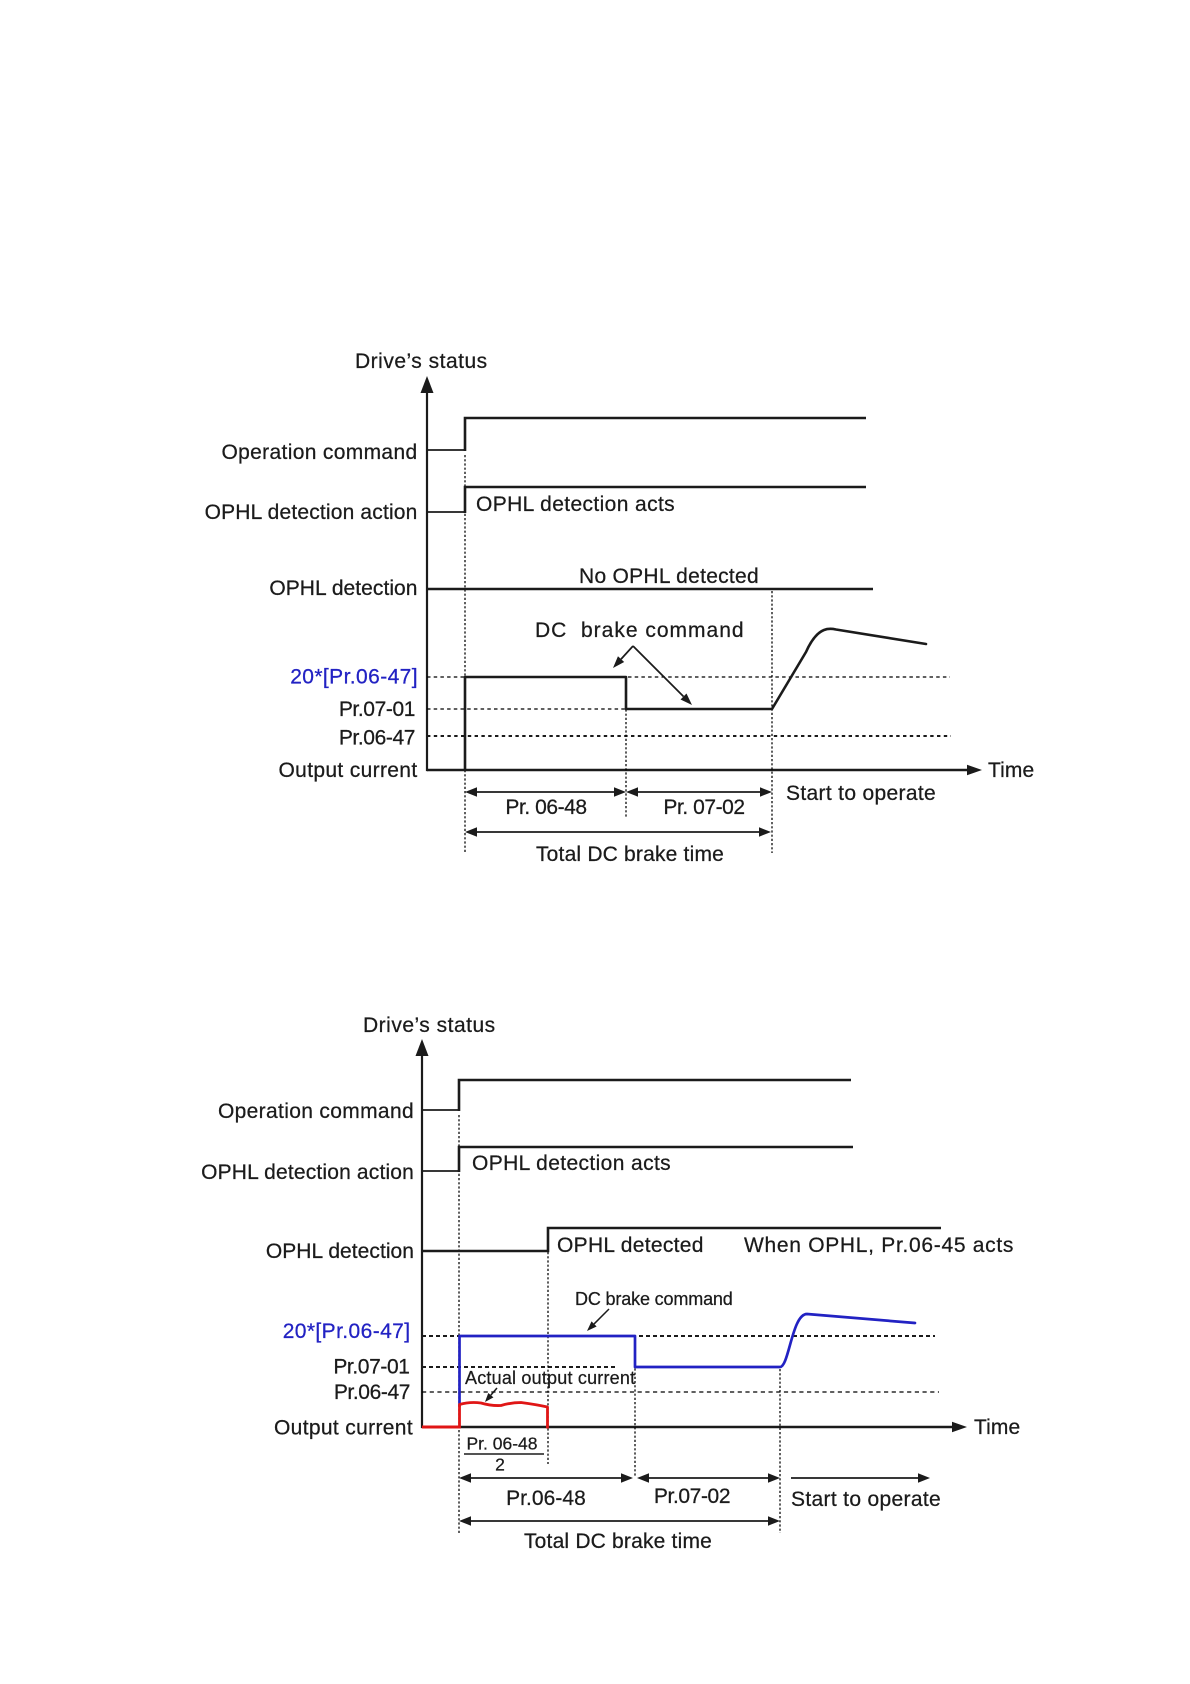 This screenshot has width=1190, height=1684. I want to click on svg-text: No OPHL detected, so click(669, 576).